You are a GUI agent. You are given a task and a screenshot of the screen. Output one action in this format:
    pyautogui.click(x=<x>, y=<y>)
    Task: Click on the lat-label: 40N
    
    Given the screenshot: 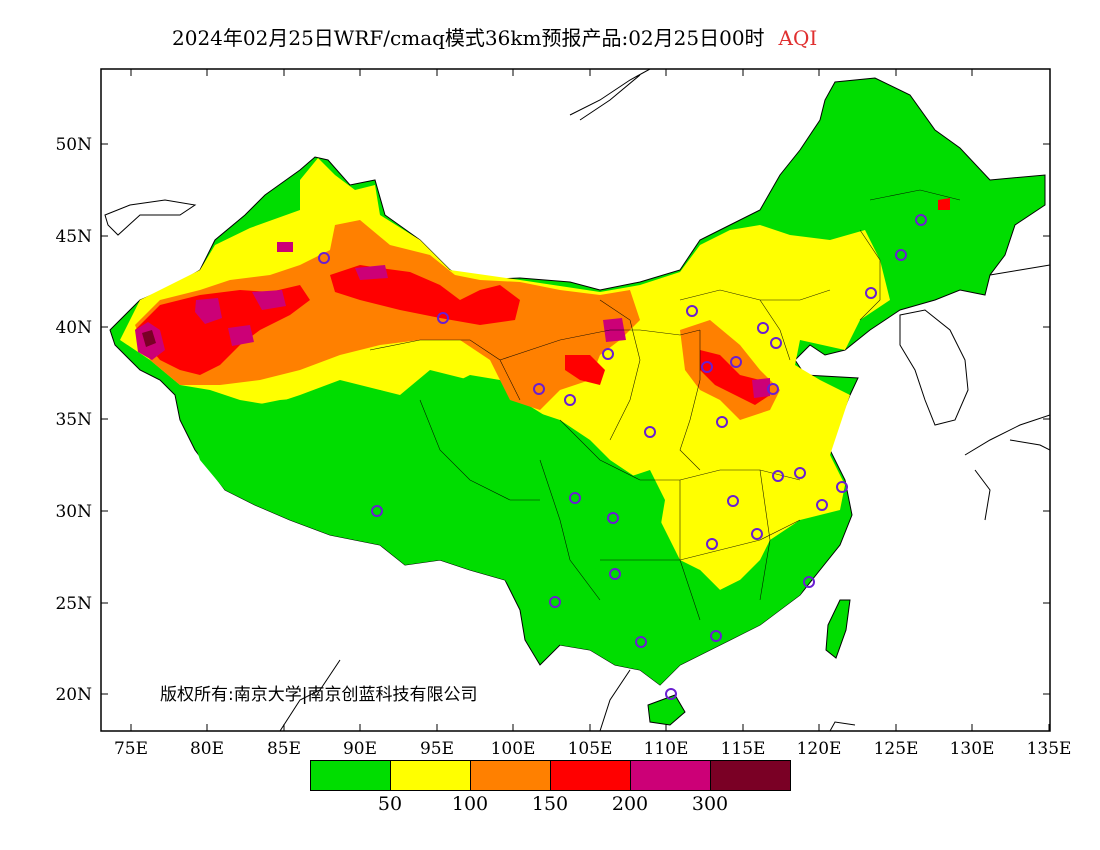 What is the action you would take?
    pyautogui.click(x=73, y=328)
    